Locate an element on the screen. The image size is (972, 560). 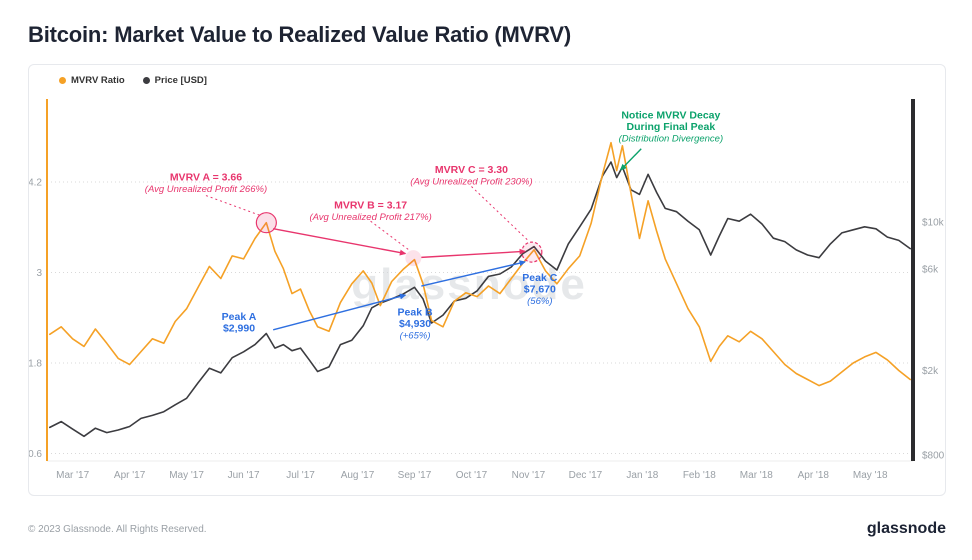
left-axis-tick: 0.6 is located at coordinates (35, 454).